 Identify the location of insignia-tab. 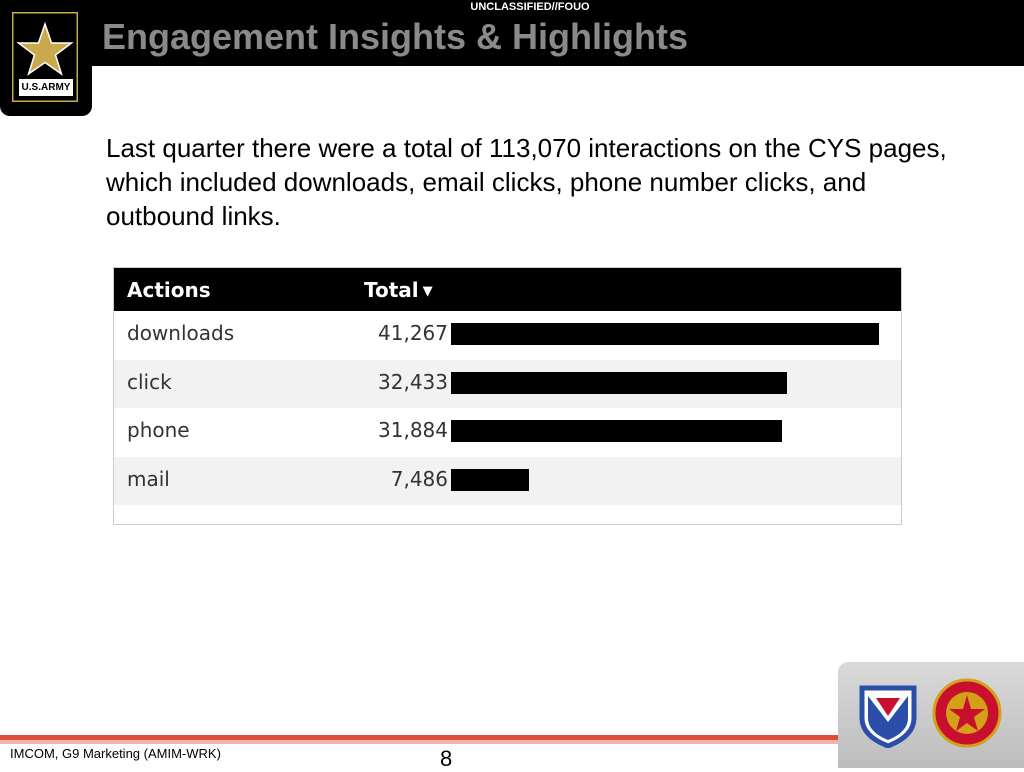
(931, 715).